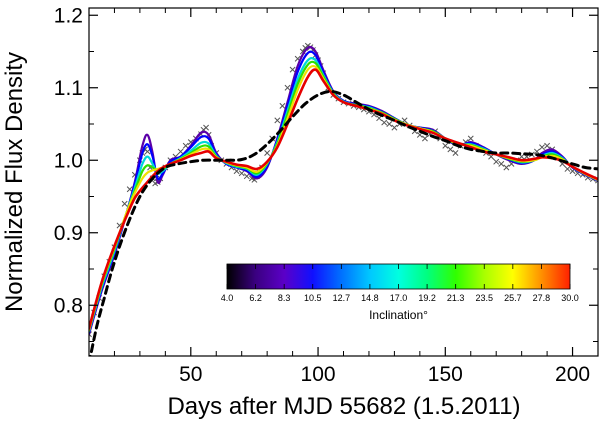 The height and width of the screenshot is (423, 600). What do you see at coordinates (68, 88) in the screenshot?
I see `y-tick-label: 1.1` at bounding box center [68, 88].